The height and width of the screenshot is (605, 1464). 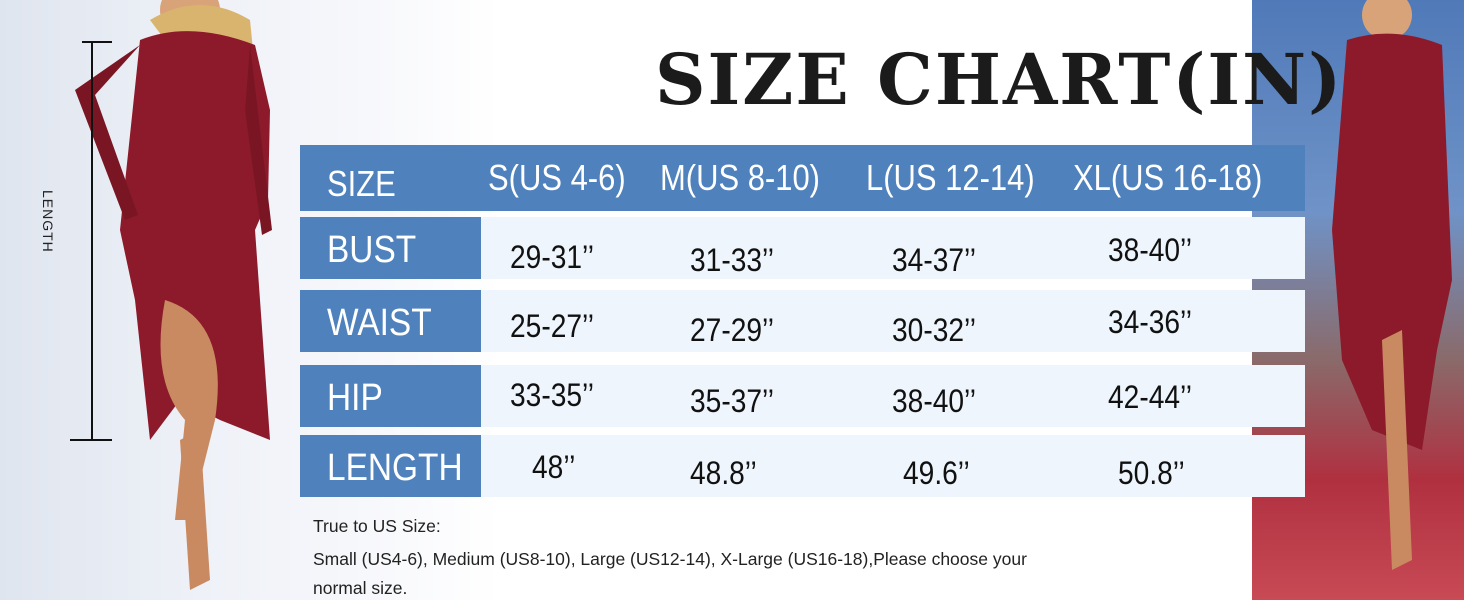 I want to click on note-line-3: normal size., so click(x=360, y=588).